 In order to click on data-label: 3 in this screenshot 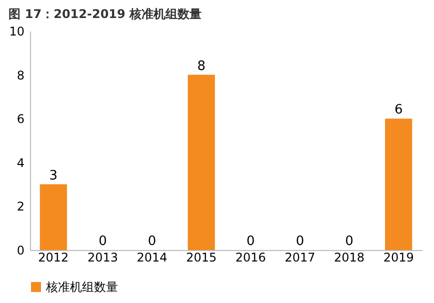, I will do `click(53, 176)`.